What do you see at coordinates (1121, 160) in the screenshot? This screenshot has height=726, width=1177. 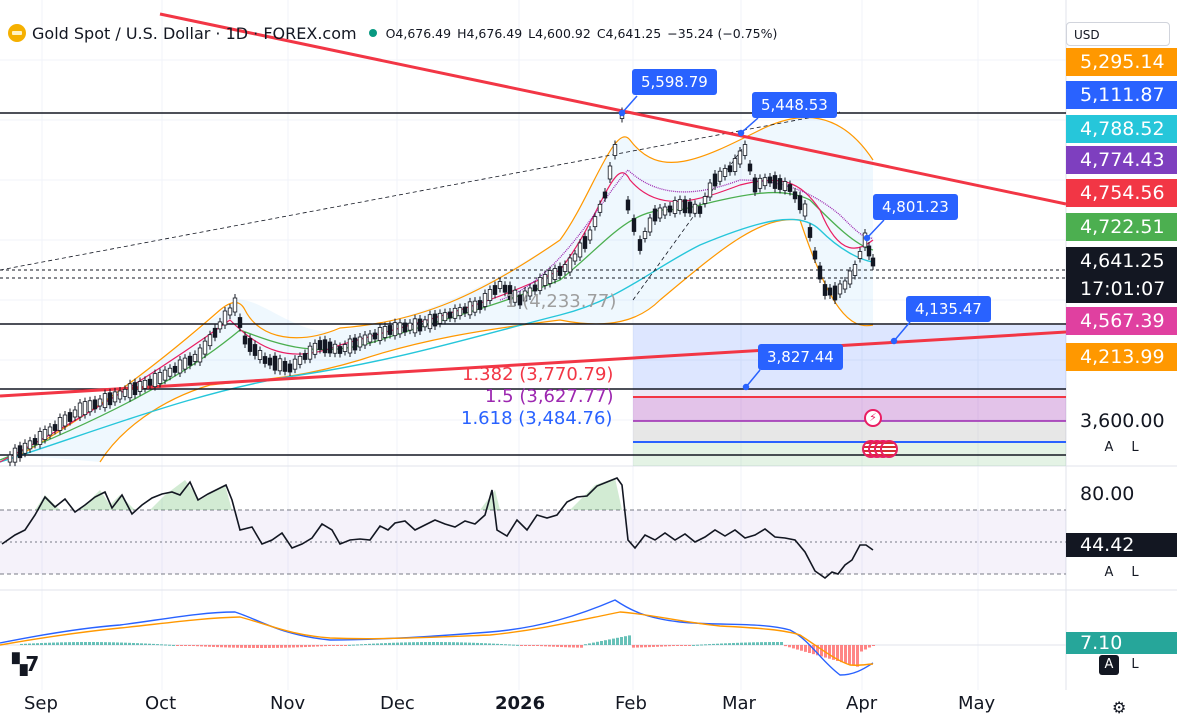 I see `price-tag: 4,774.43` at bounding box center [1121, 160].